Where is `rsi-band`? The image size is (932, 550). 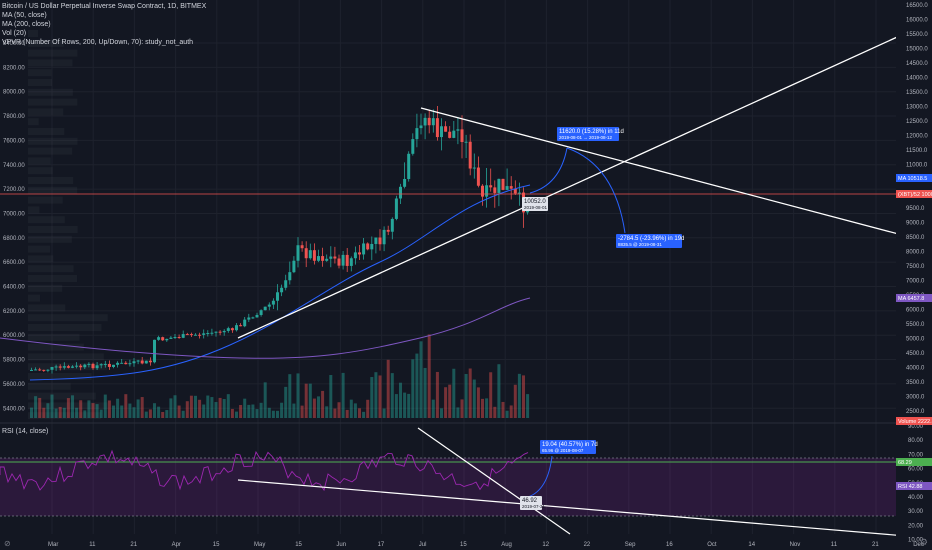 rsi-band is located at coordinates (448, 487).